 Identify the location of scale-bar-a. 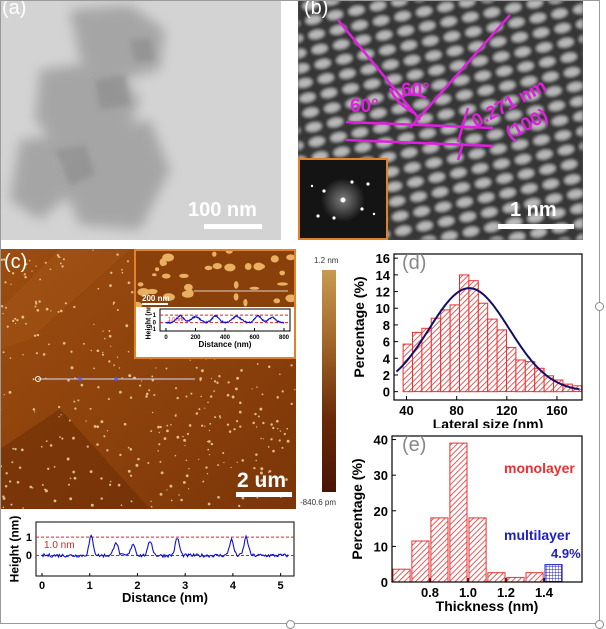
(233, 226).